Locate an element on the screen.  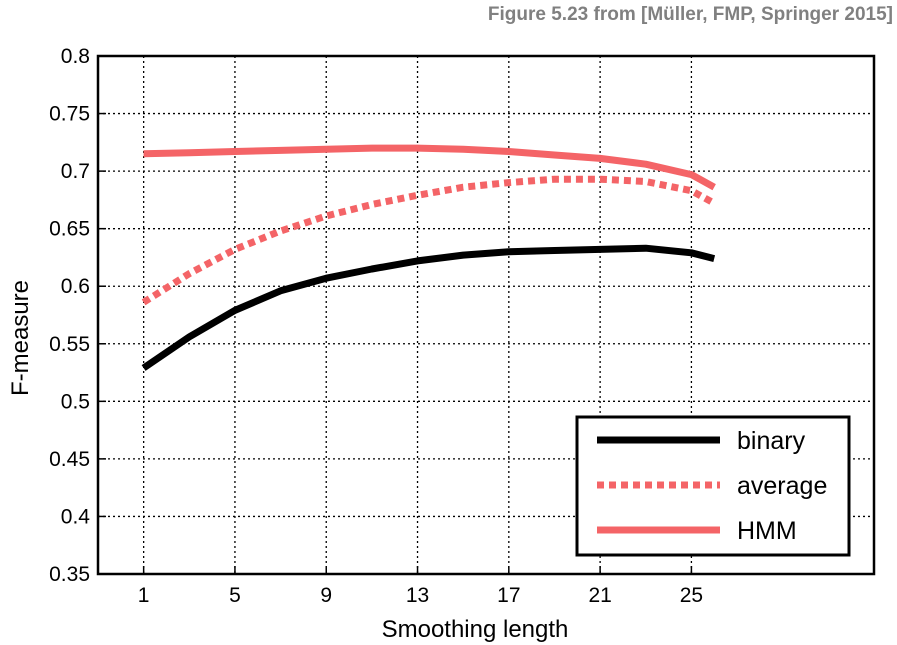
series-line-average is located at coordinates (428, 240).